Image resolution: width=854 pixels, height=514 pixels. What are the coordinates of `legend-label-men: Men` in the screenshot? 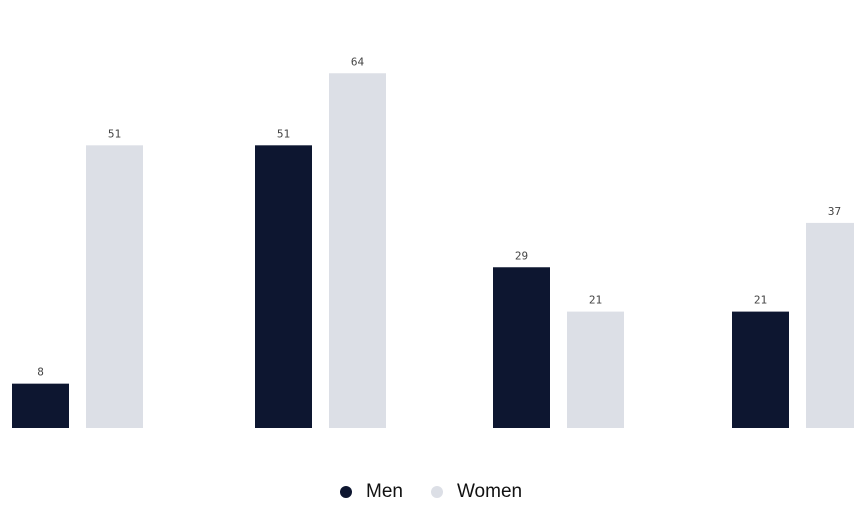 It's located at (384, 491).